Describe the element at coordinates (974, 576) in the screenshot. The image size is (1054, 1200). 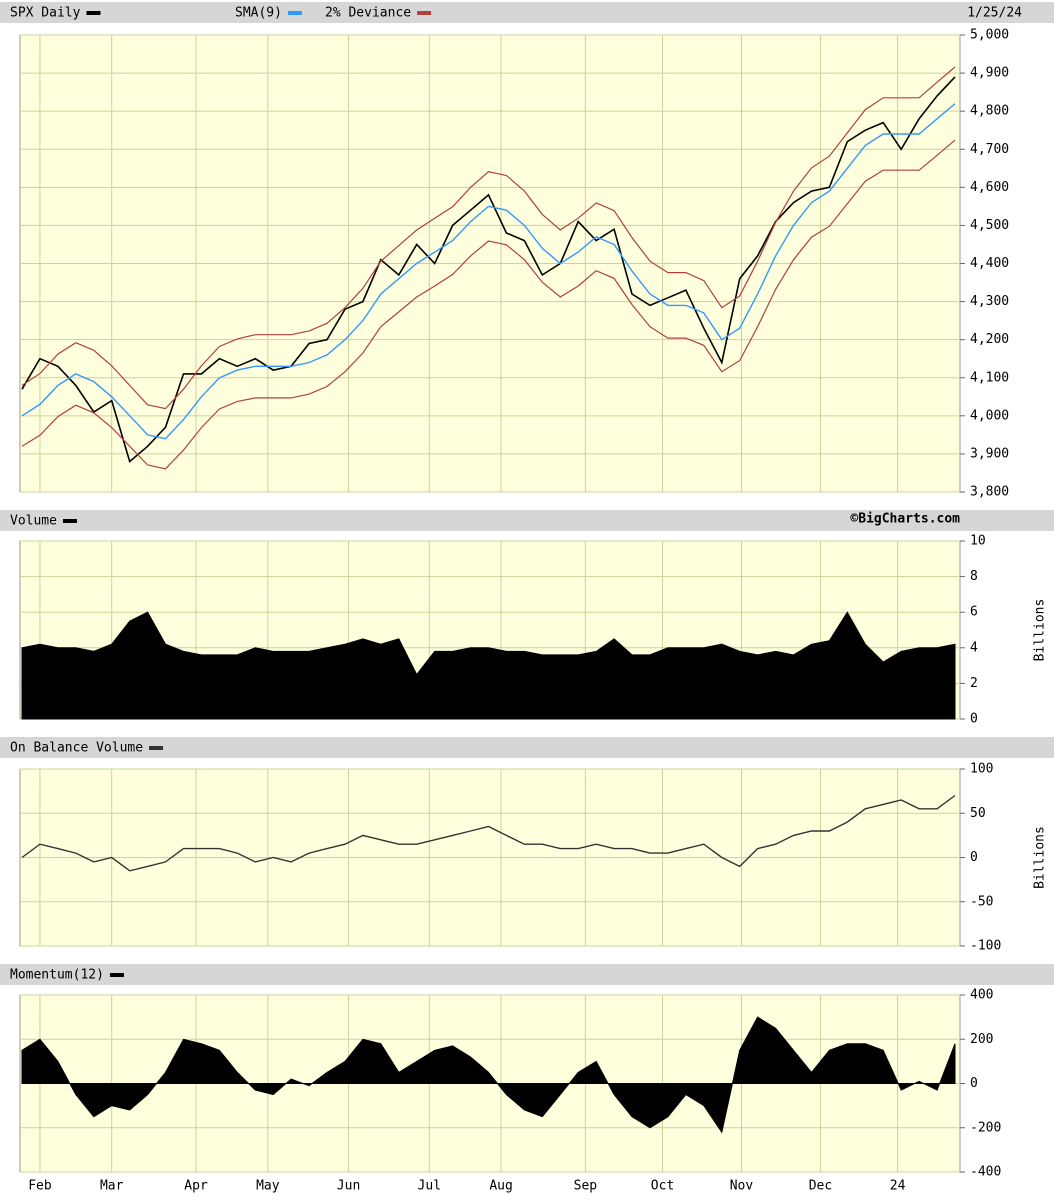
I see `y-tick-label: 8` at that location.